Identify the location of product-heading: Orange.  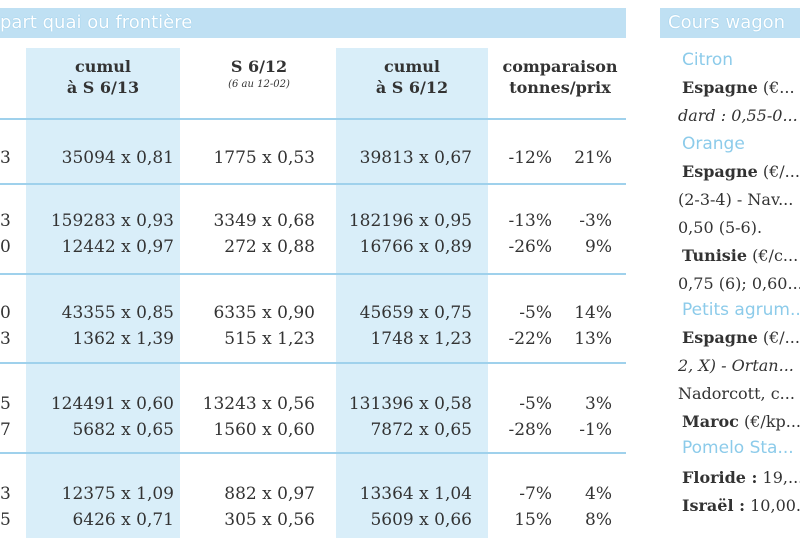
(713, 144).